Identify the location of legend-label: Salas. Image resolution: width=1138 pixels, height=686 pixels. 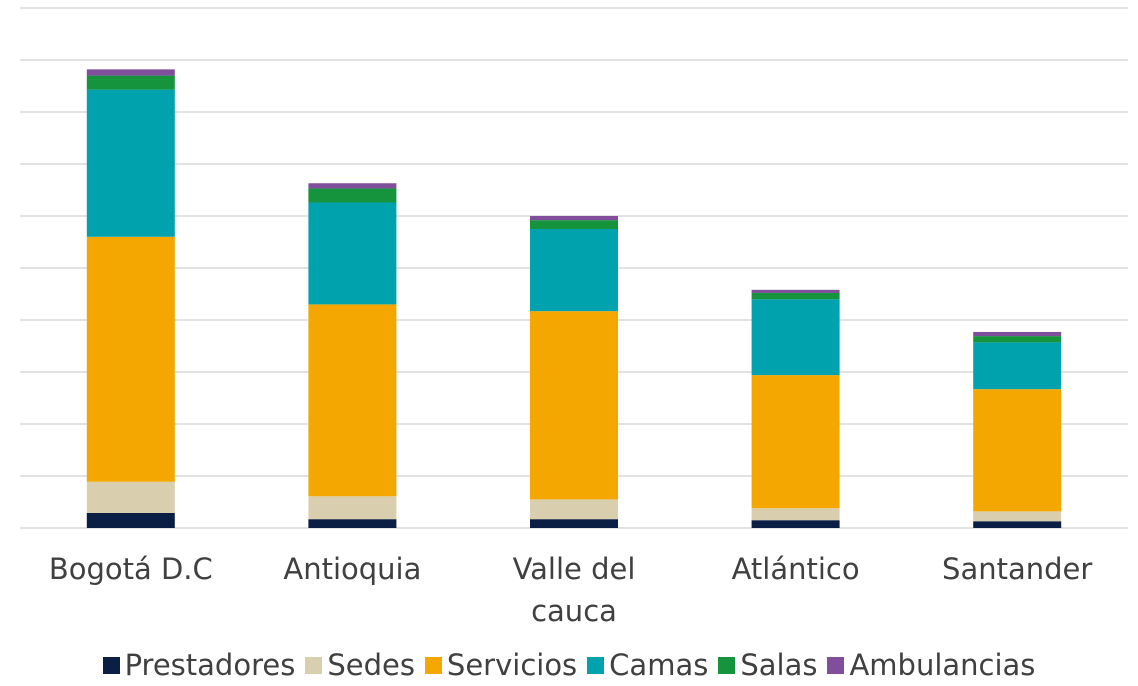
(779, 665).